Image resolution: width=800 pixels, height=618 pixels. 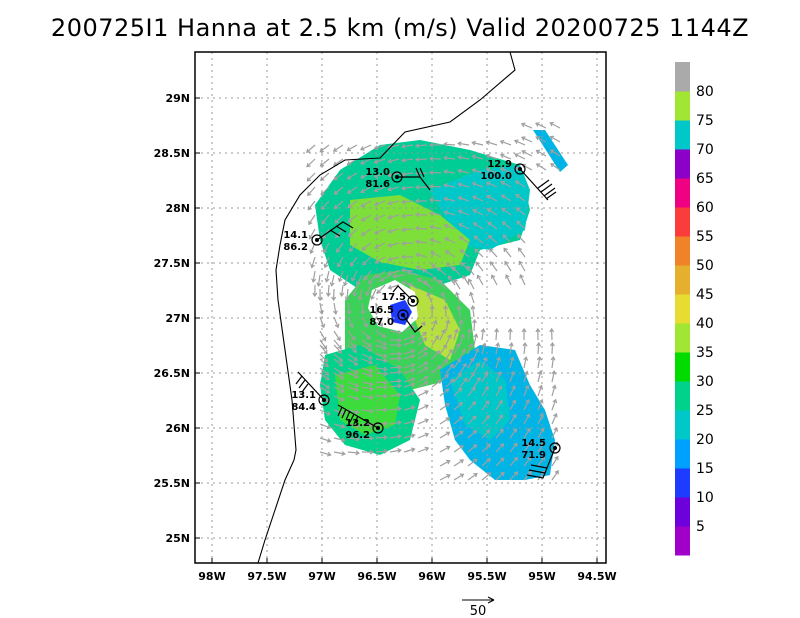 What do you see at coordinates (486, 576) in the screenshot?
I see `lon-label: 95.5W` at bounding box center [486, 576].